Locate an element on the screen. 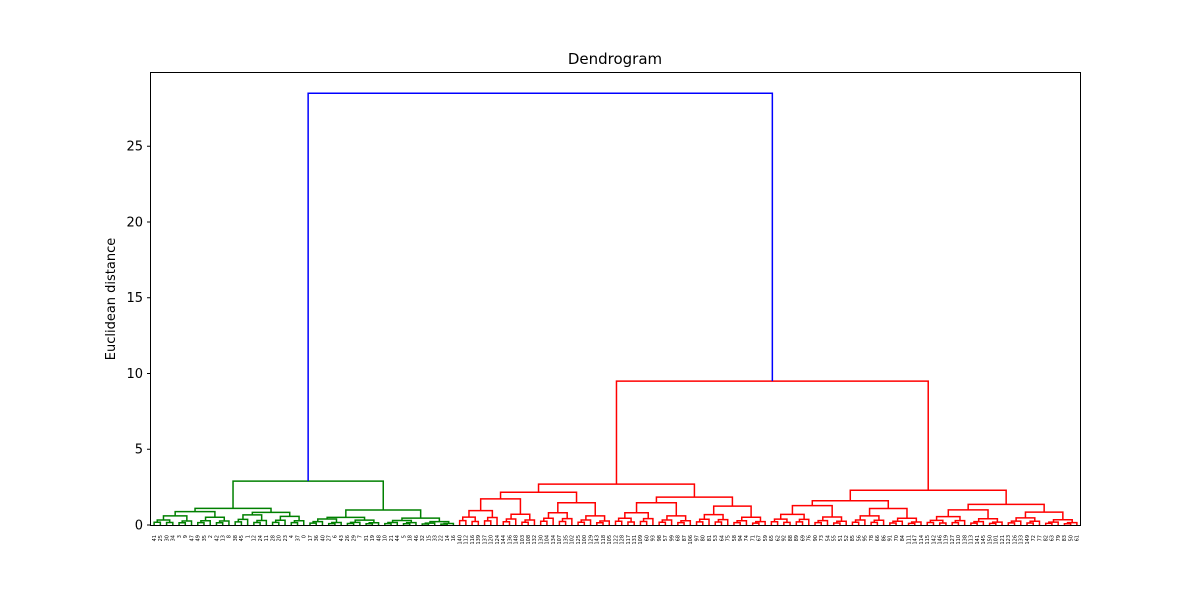  leaf-label: 32 is located at coordinates (423, 538).